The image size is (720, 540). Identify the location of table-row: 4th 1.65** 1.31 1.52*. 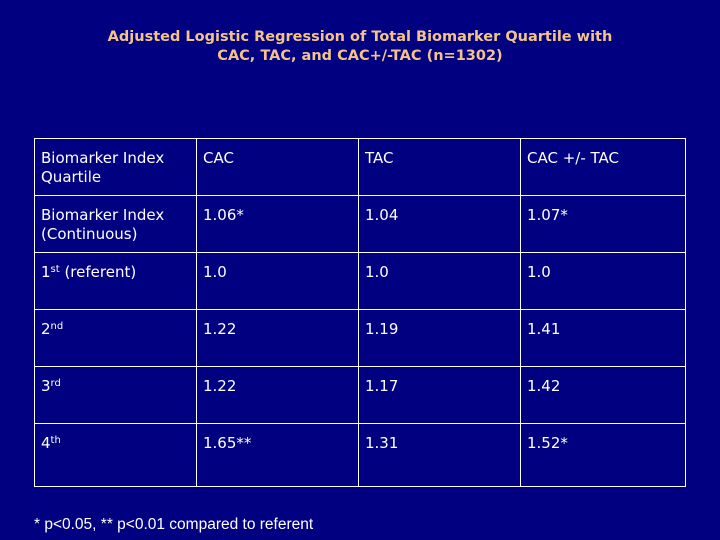
(360, 455).